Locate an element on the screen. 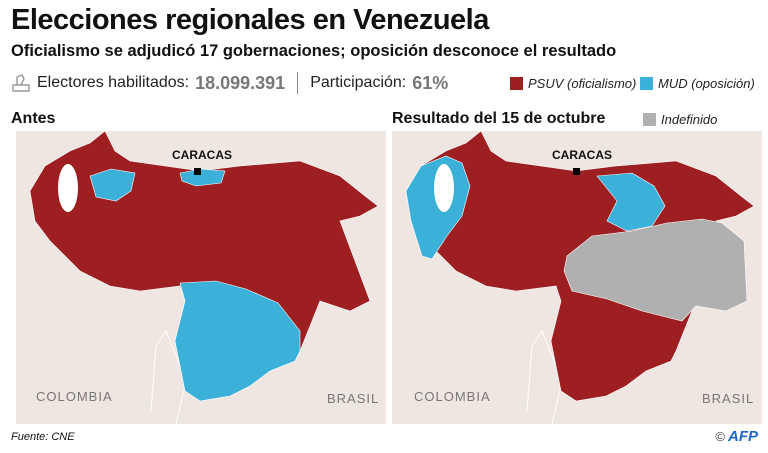 This screenshot has height=453, width=768. legend-label: MUD (oposición) is located at coordinates (706, 83).